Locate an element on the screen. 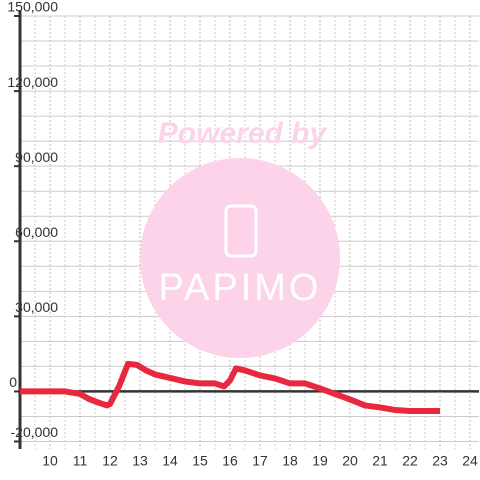  y-tick-label: -20,000 is located at coordinates (35, 432).